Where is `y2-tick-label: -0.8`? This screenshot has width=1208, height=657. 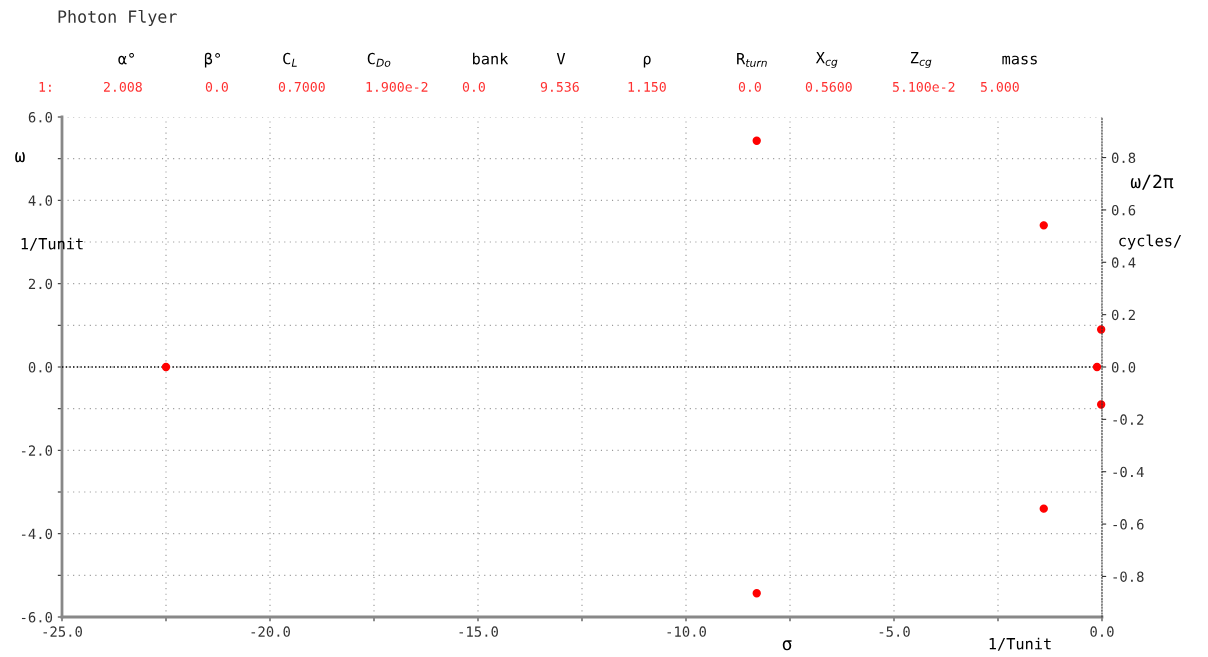 y2-tick-label: -0.8 is located at coordinates (1128, 576).